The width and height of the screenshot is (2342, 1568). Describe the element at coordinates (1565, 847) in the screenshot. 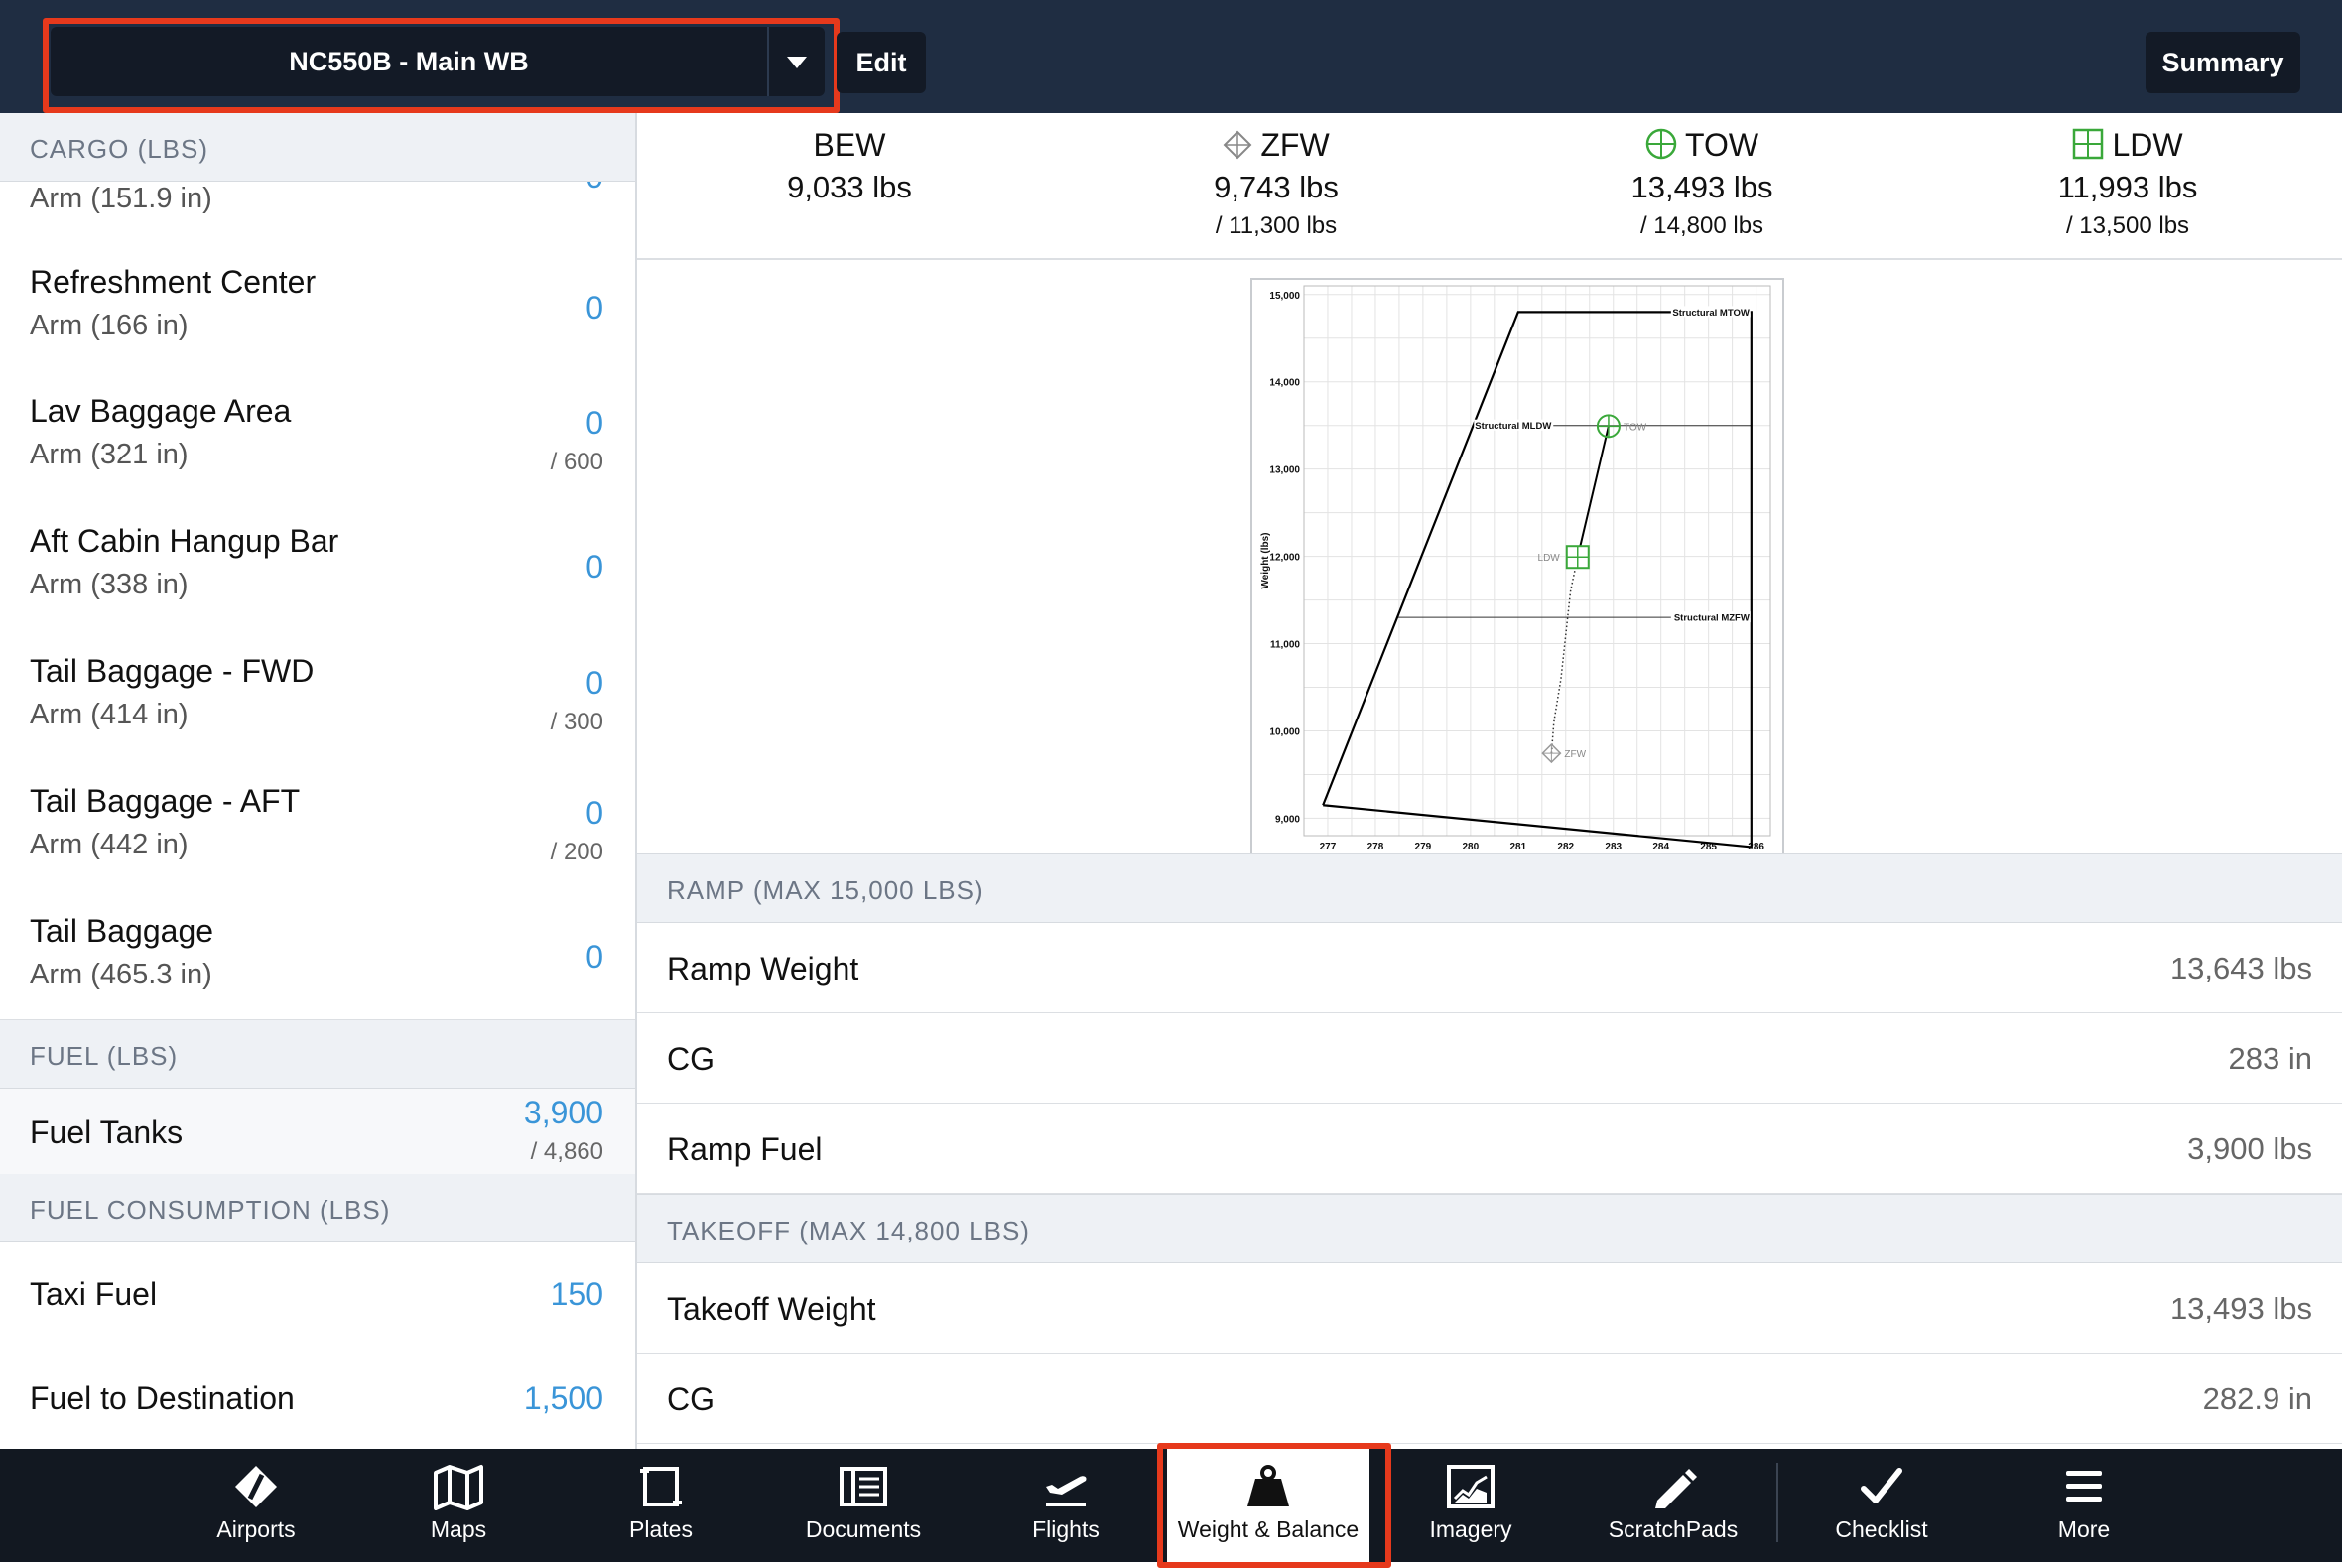

I see `x-tick-label: 282` at that location.